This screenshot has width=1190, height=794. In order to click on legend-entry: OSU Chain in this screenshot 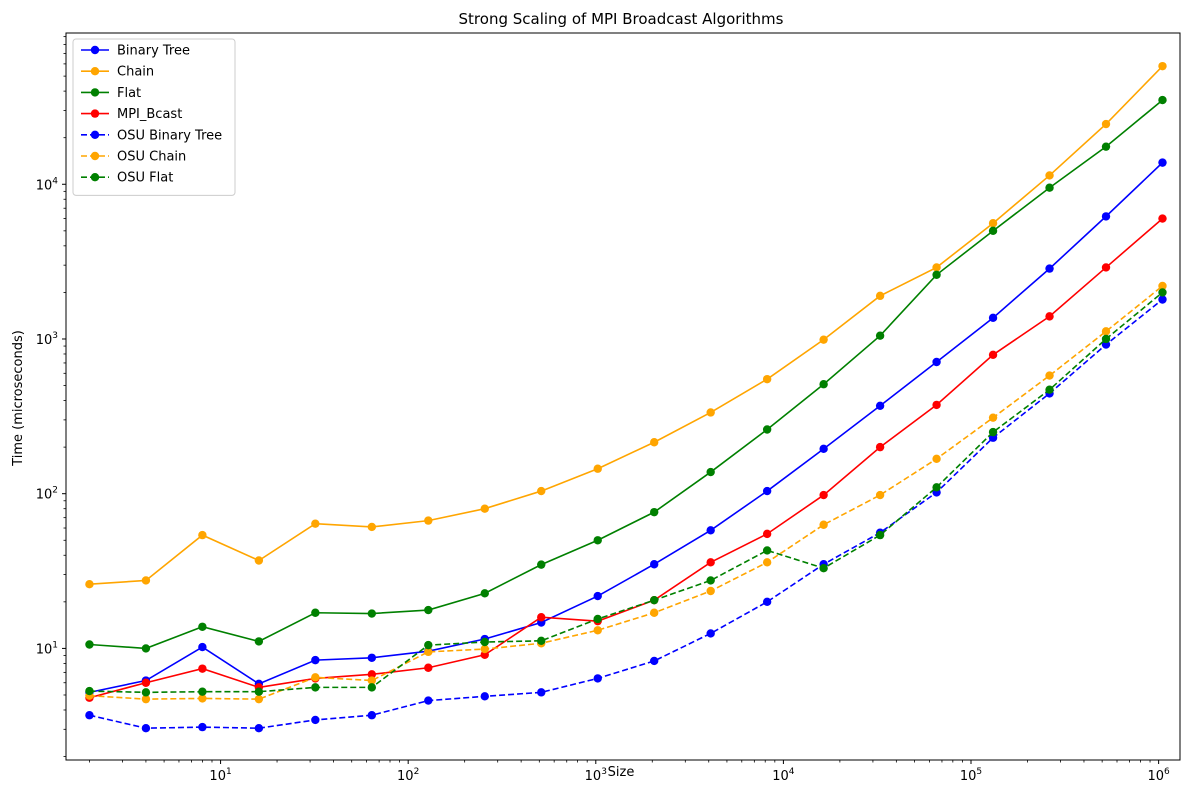, I will do `click(133, 157)`.